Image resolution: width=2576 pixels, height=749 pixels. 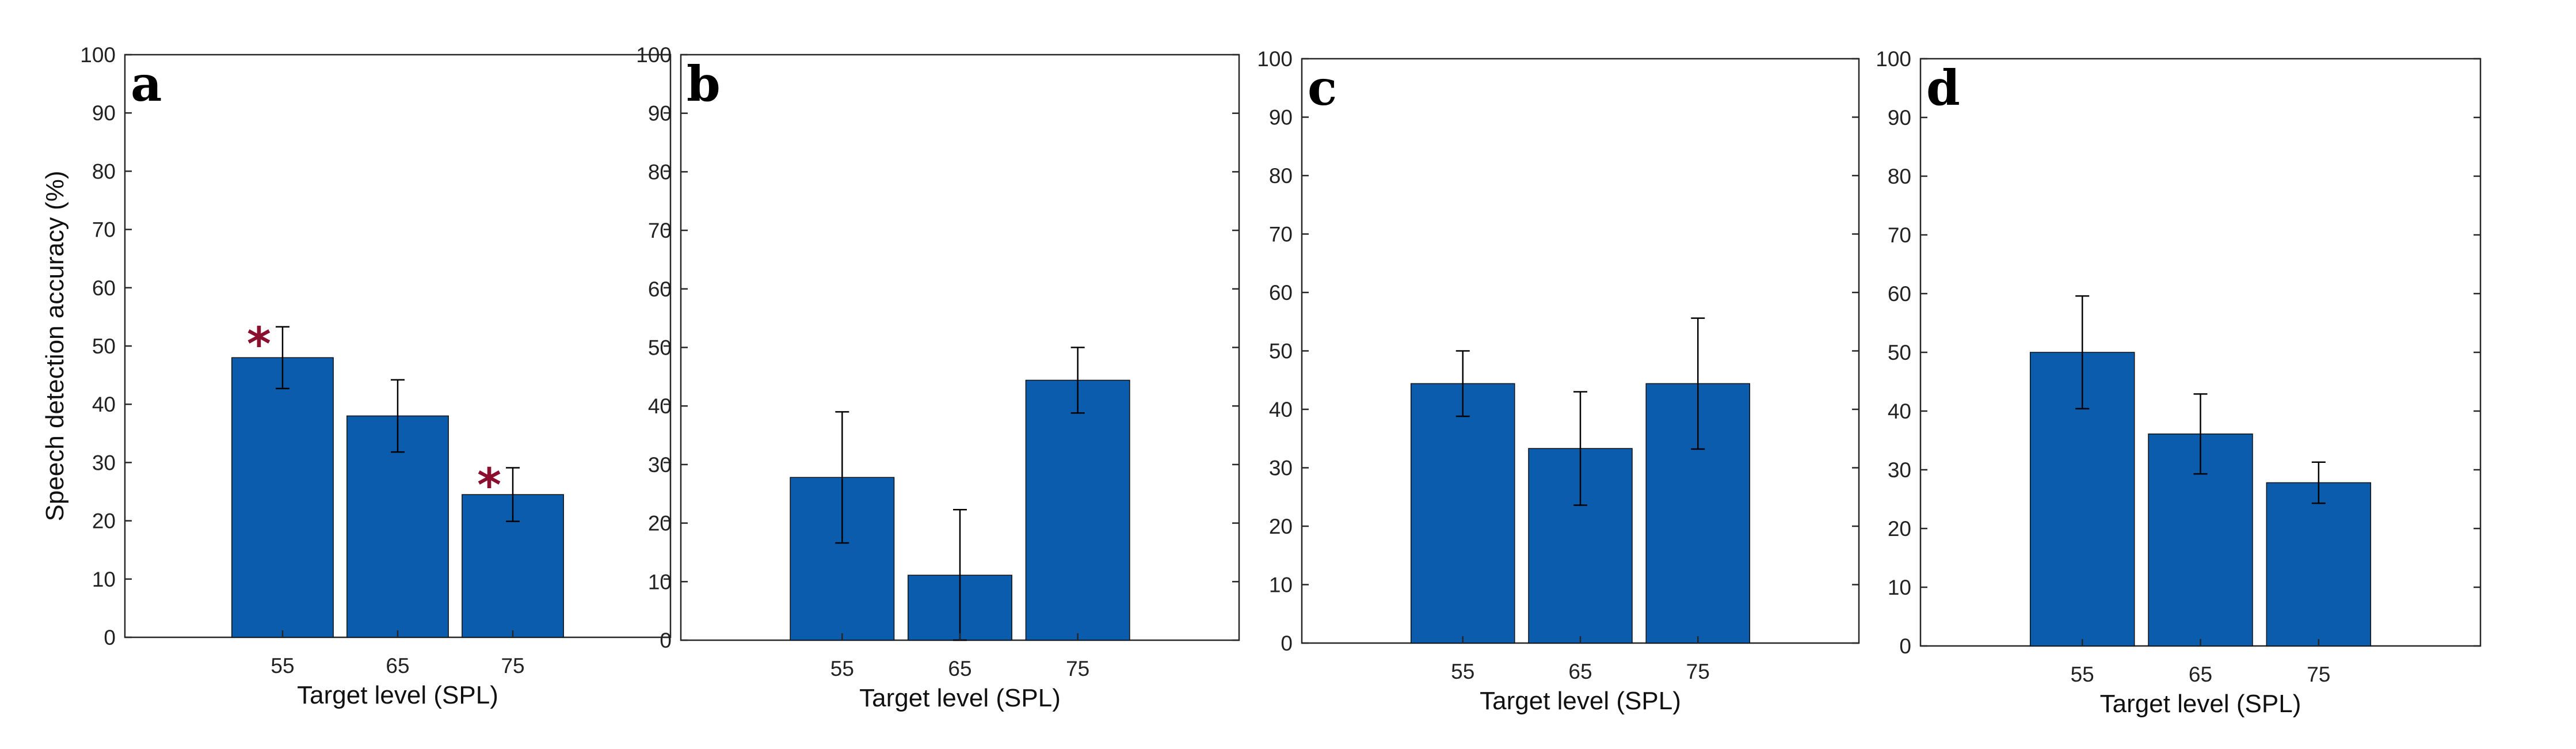 I want to click on panel-letter: a, so click(x=146, y=83).